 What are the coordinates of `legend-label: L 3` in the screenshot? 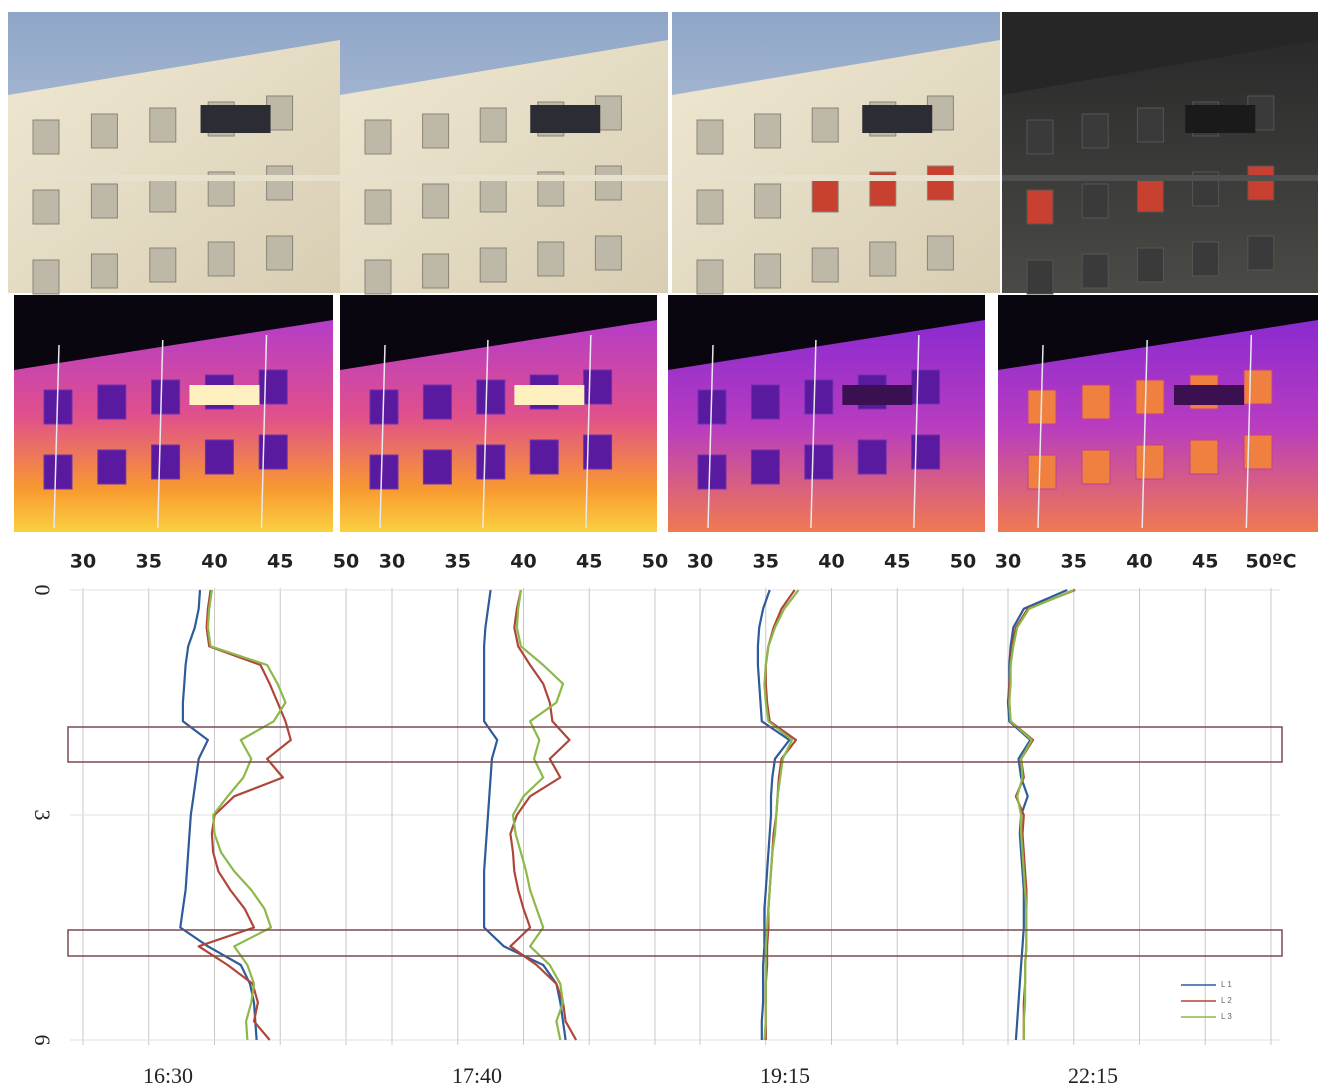 It's located at (1226, 1016).